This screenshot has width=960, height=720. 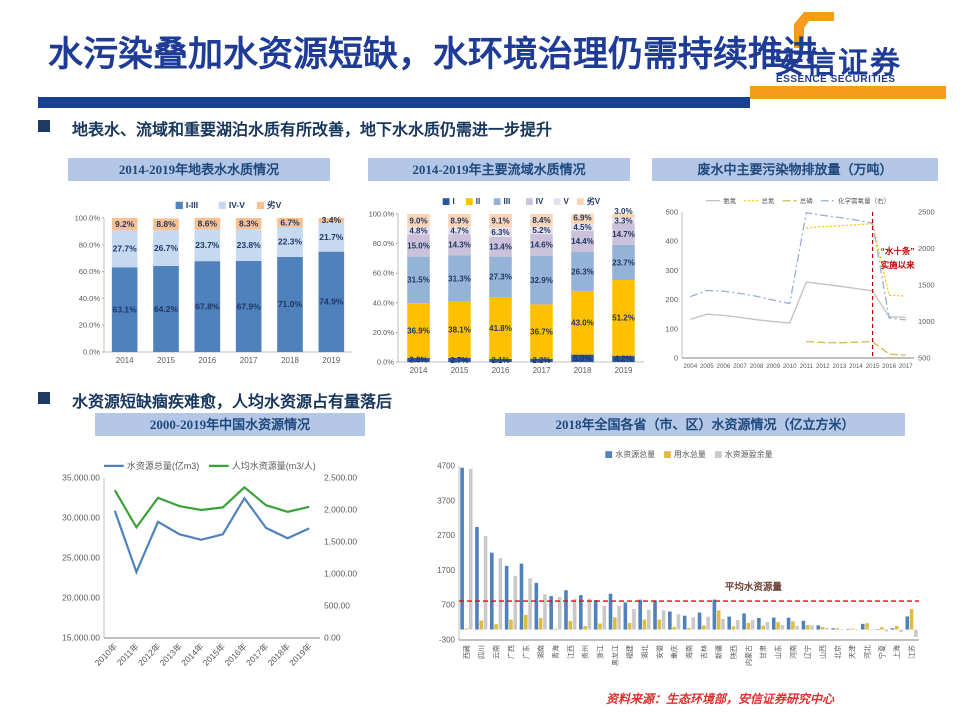 I want to click on x-axis-tick-label: 2016, so click(x=889, y=366).